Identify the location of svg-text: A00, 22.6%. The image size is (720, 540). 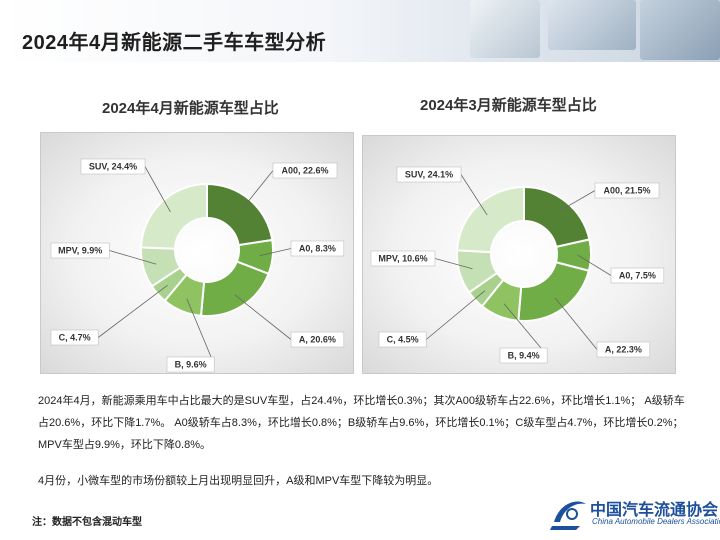
(304, 171).